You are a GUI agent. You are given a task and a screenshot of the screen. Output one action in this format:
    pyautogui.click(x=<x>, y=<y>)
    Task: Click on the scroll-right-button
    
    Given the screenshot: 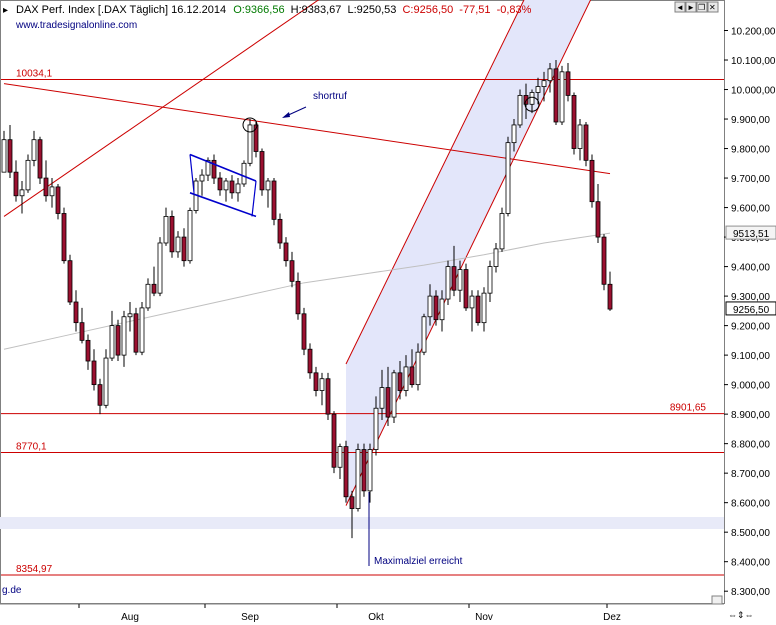 What is the action you would take?
    pyautogui.click(x=691, y=7)
    